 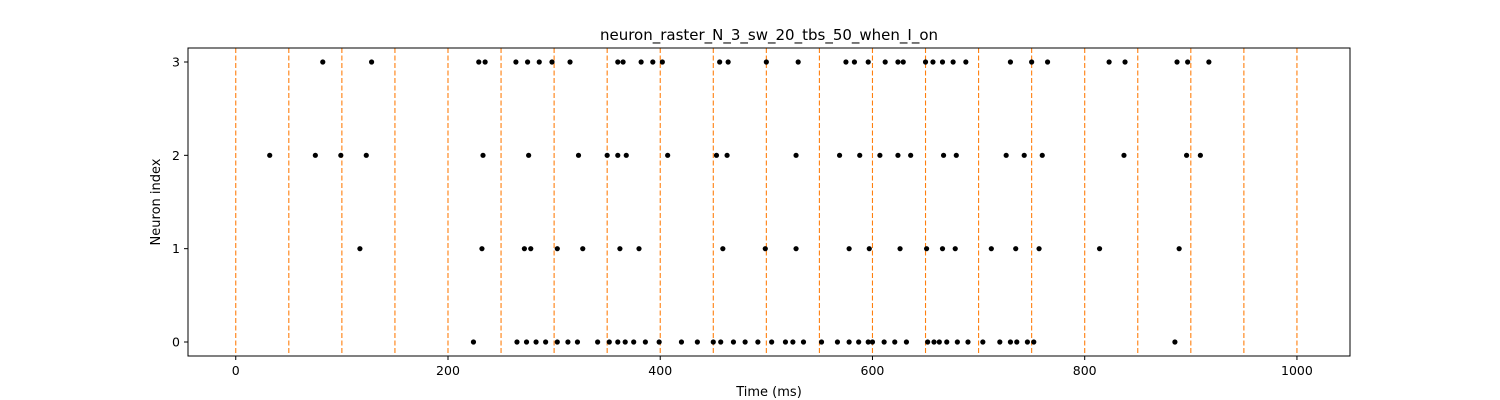 What do you see at coordinates (768, 392) in the screenshot?
I see `x-axis-label: Time (ms)` at bounding box center [768, 392].